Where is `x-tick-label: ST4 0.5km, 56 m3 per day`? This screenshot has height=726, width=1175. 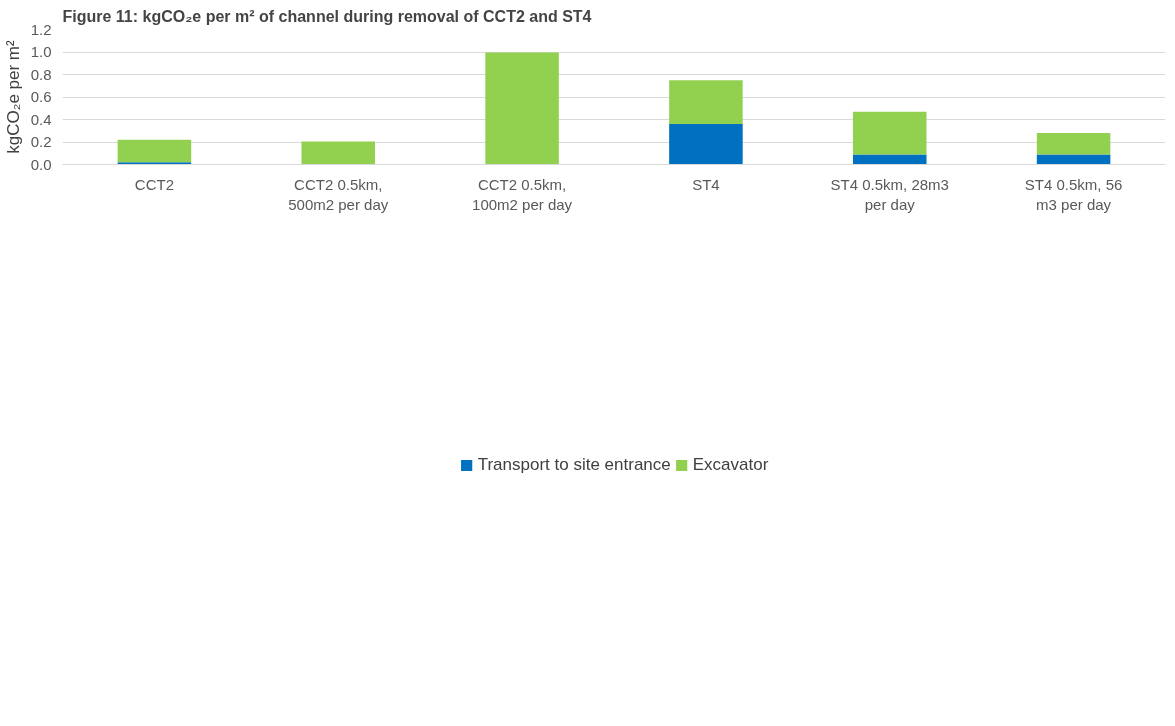
x-tick-label: ST4 0.5km, 56 m3 per day is located at coordinates (1073, 194).